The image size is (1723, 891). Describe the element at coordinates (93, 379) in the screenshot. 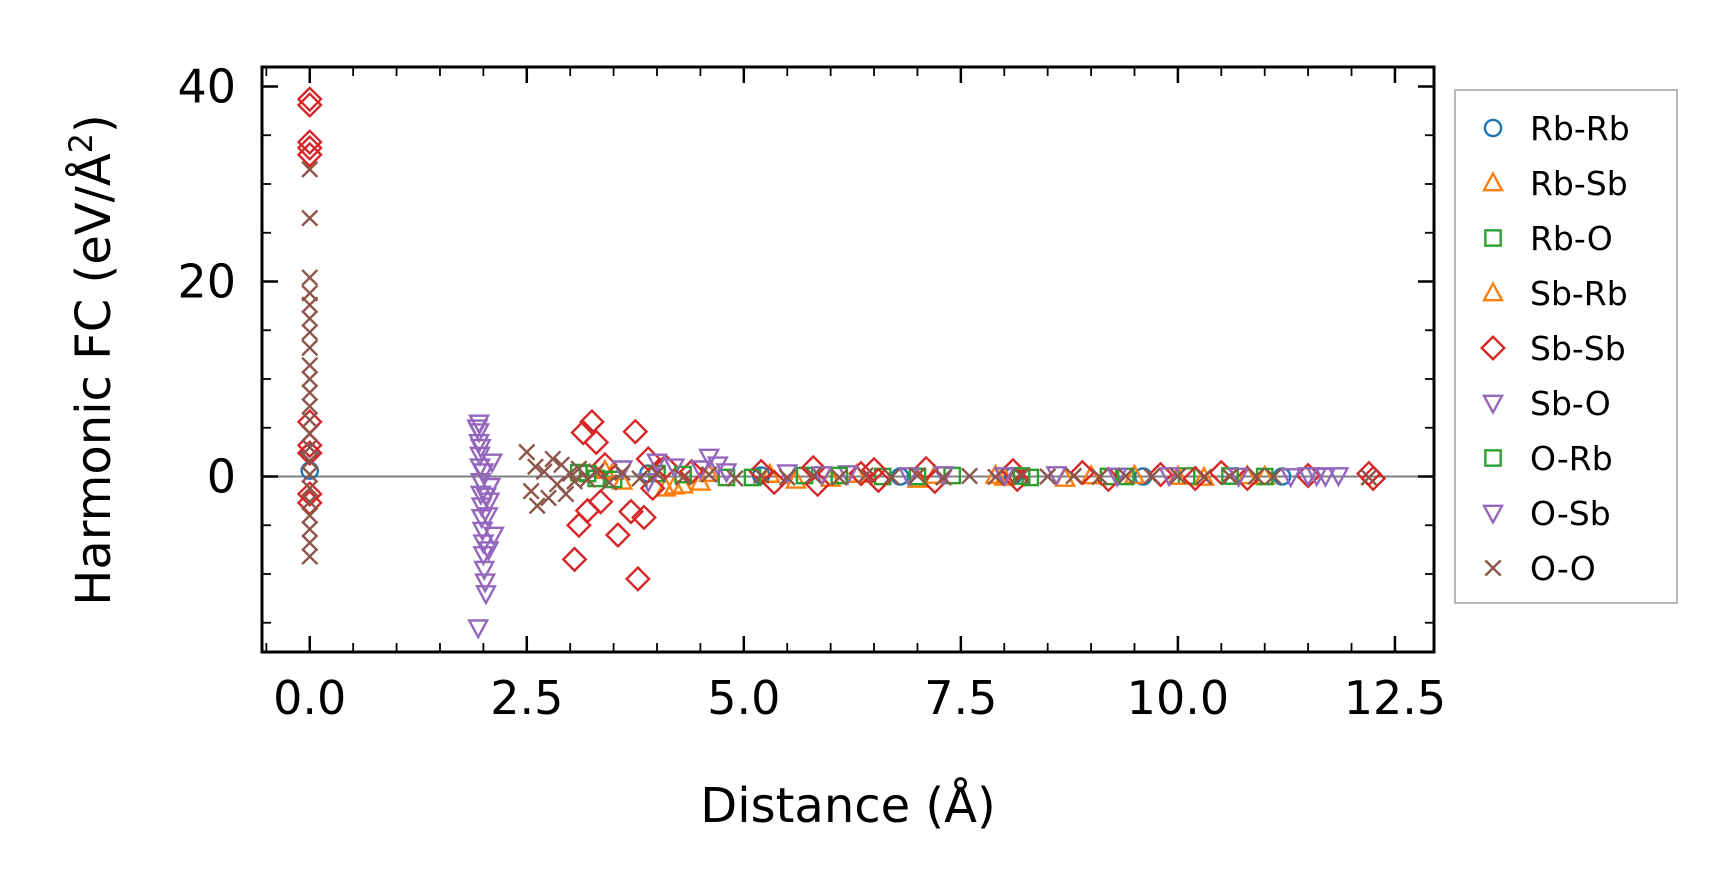

I see `y-axis-title-main: Harmonic FC (eV/Å` at that location.